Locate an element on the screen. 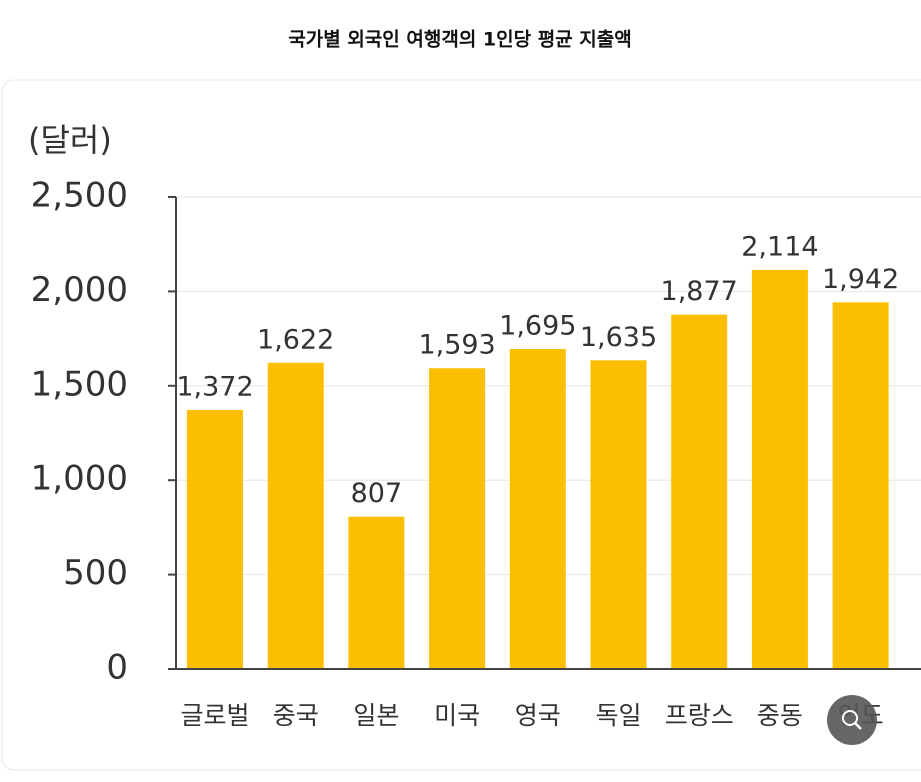 This screenshot has height=782, width=921. y-axis-label: (달러) is located at coordinates (70, 140).